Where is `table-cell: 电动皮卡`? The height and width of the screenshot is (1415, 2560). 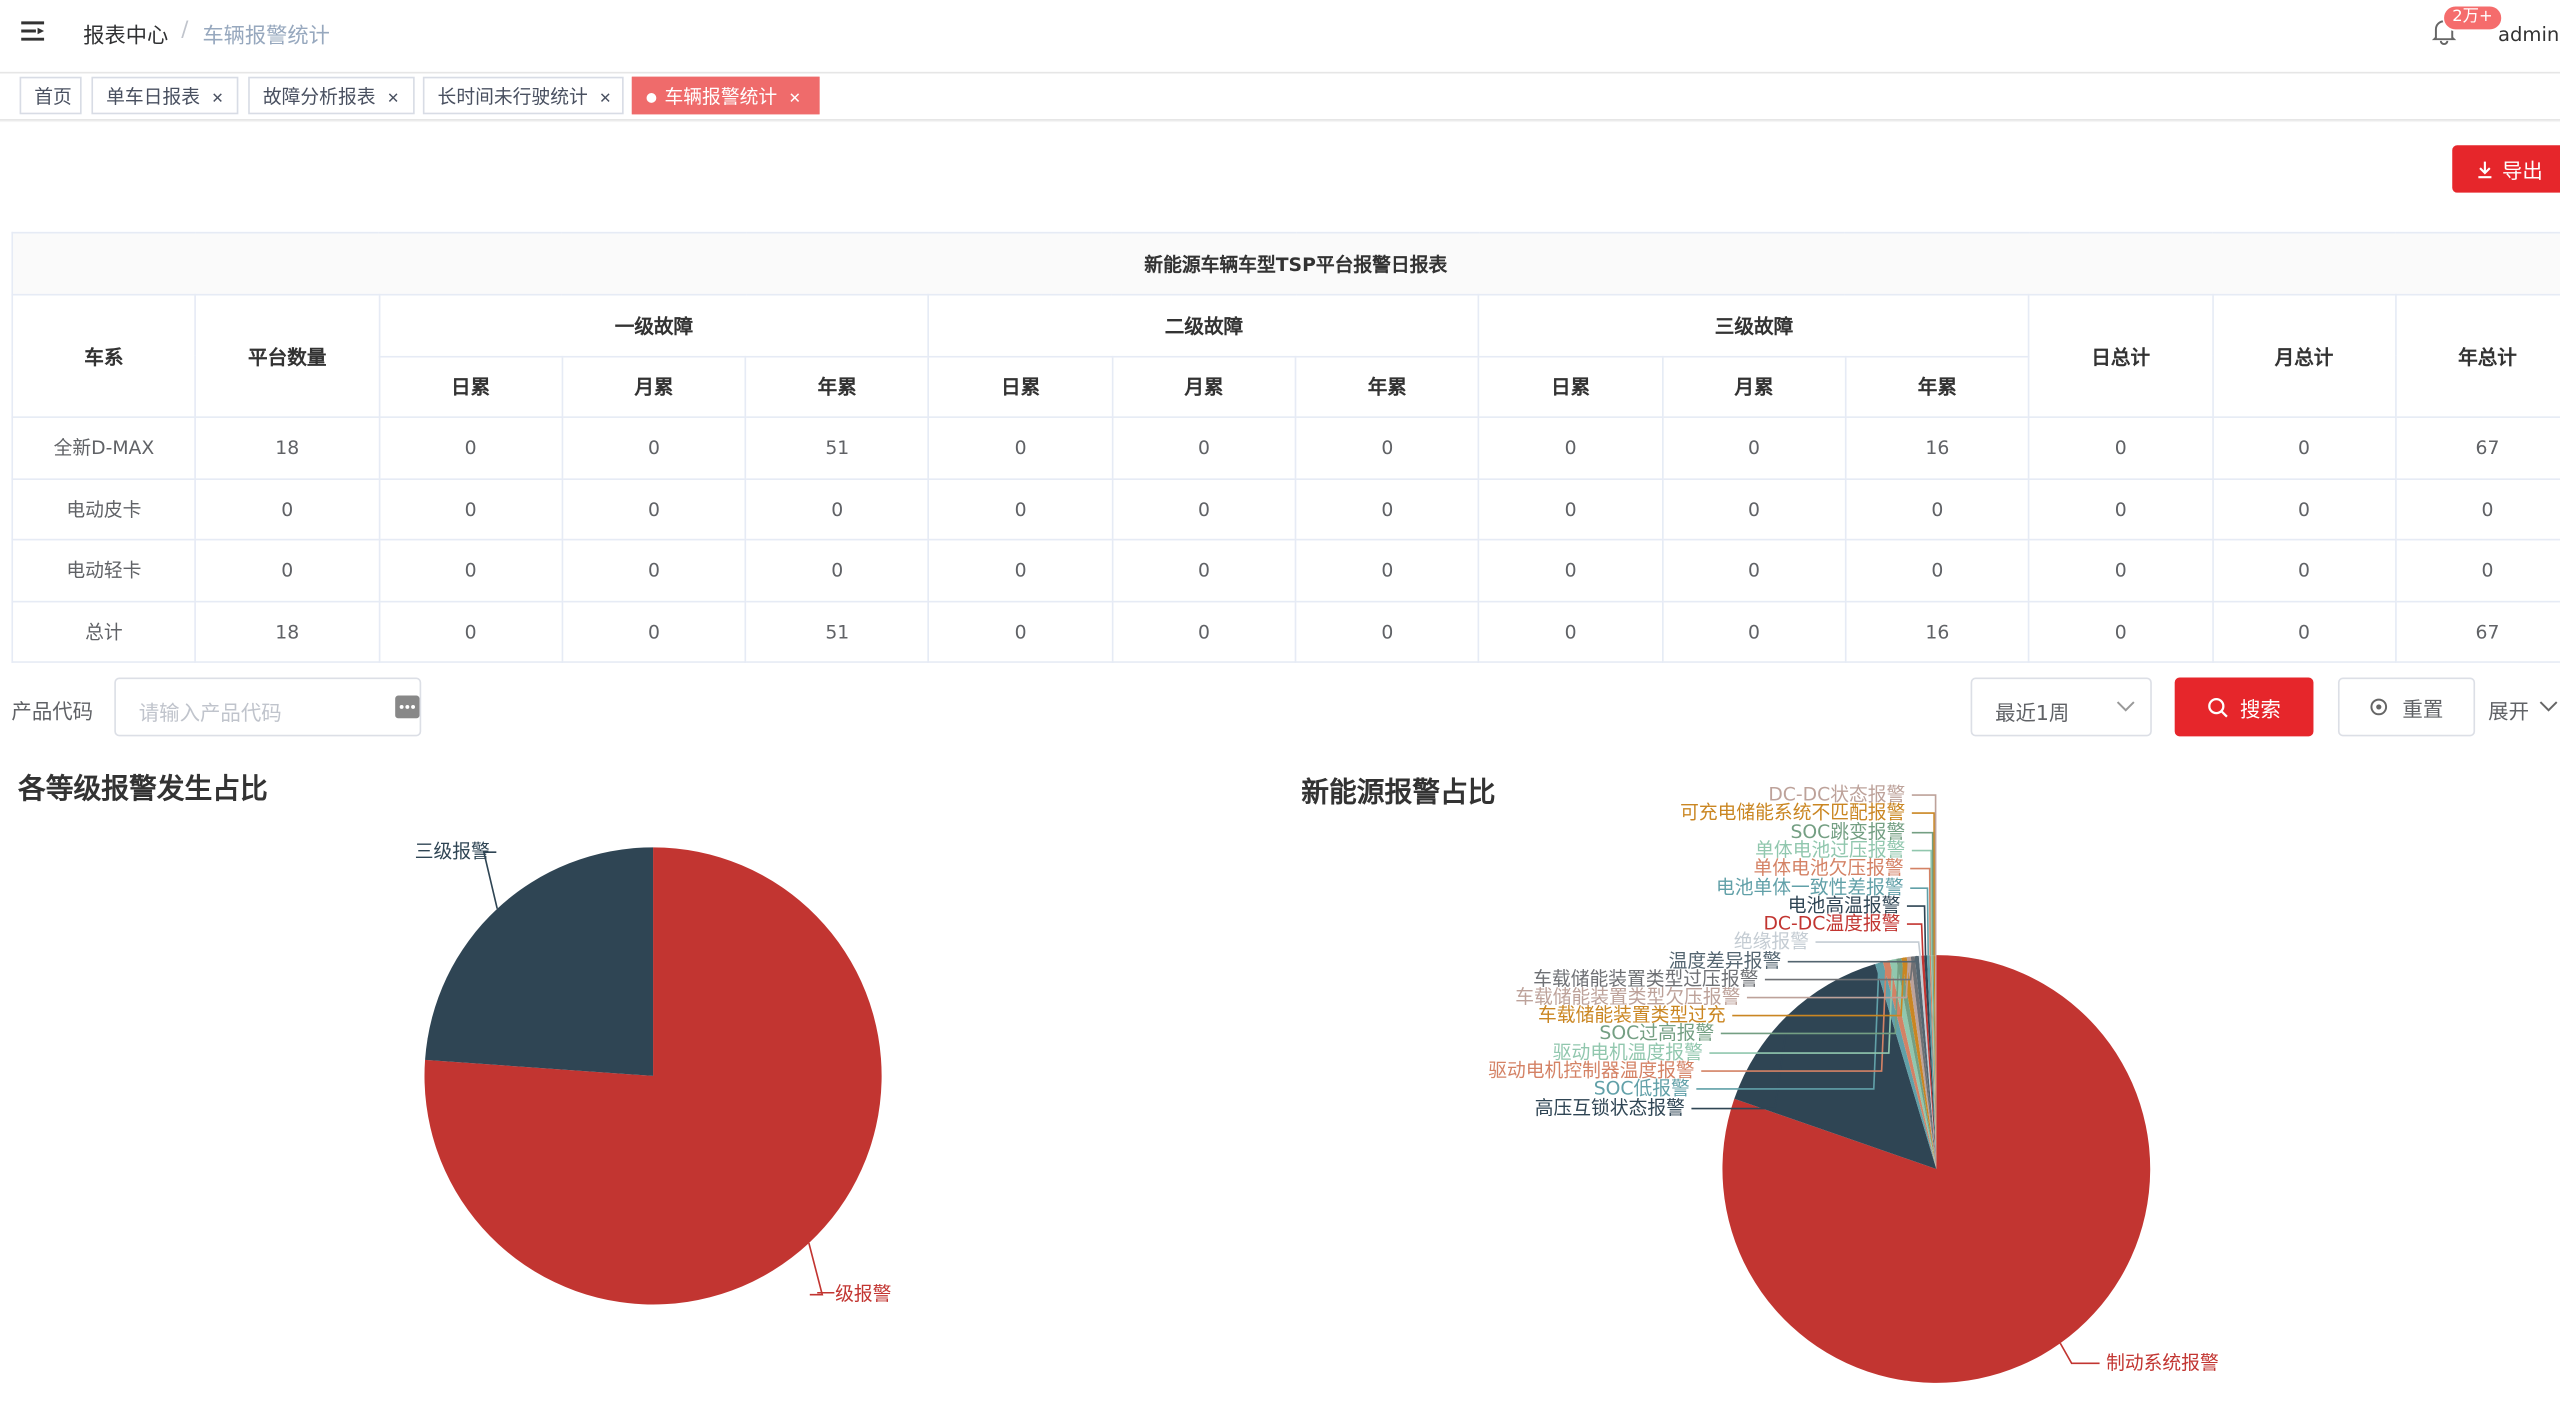
table-cell: 电动皮卡 is located at coordinates (104, 509).